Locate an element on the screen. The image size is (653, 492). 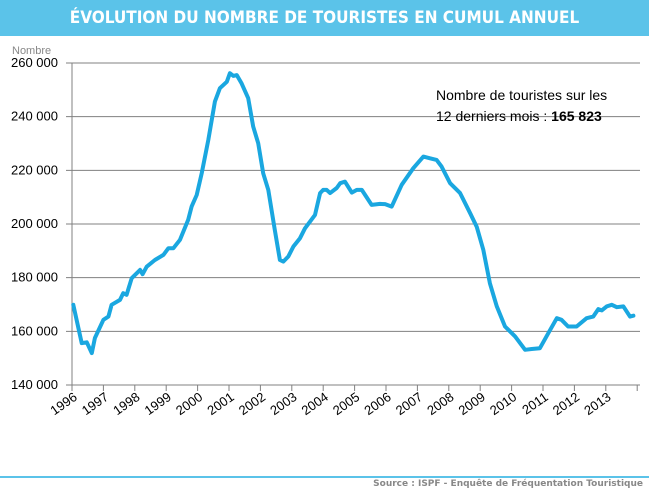
annotation-line1: Nombre de touristes sur les is located at coordinates (522, 95).